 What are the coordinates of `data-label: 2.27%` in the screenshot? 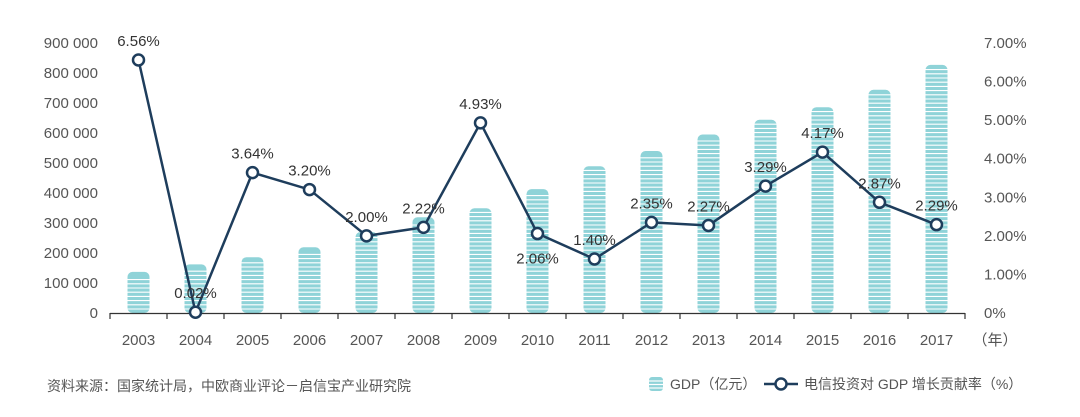 It's located at (708, 206).